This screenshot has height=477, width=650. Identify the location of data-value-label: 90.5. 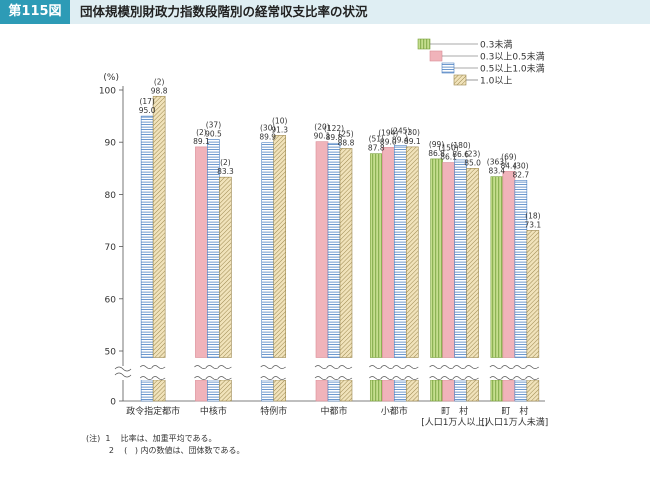
(213, 134).